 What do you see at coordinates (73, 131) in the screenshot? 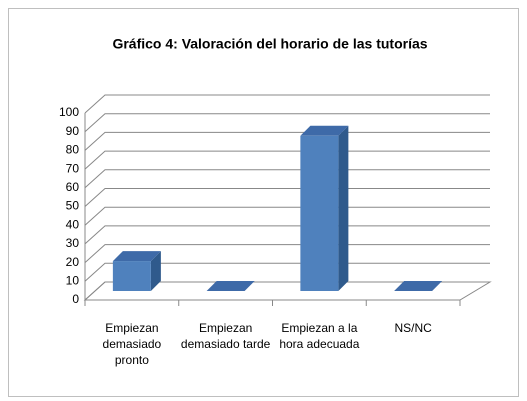
I see `y-tick-label: 90` at bounding box center [73, 131].